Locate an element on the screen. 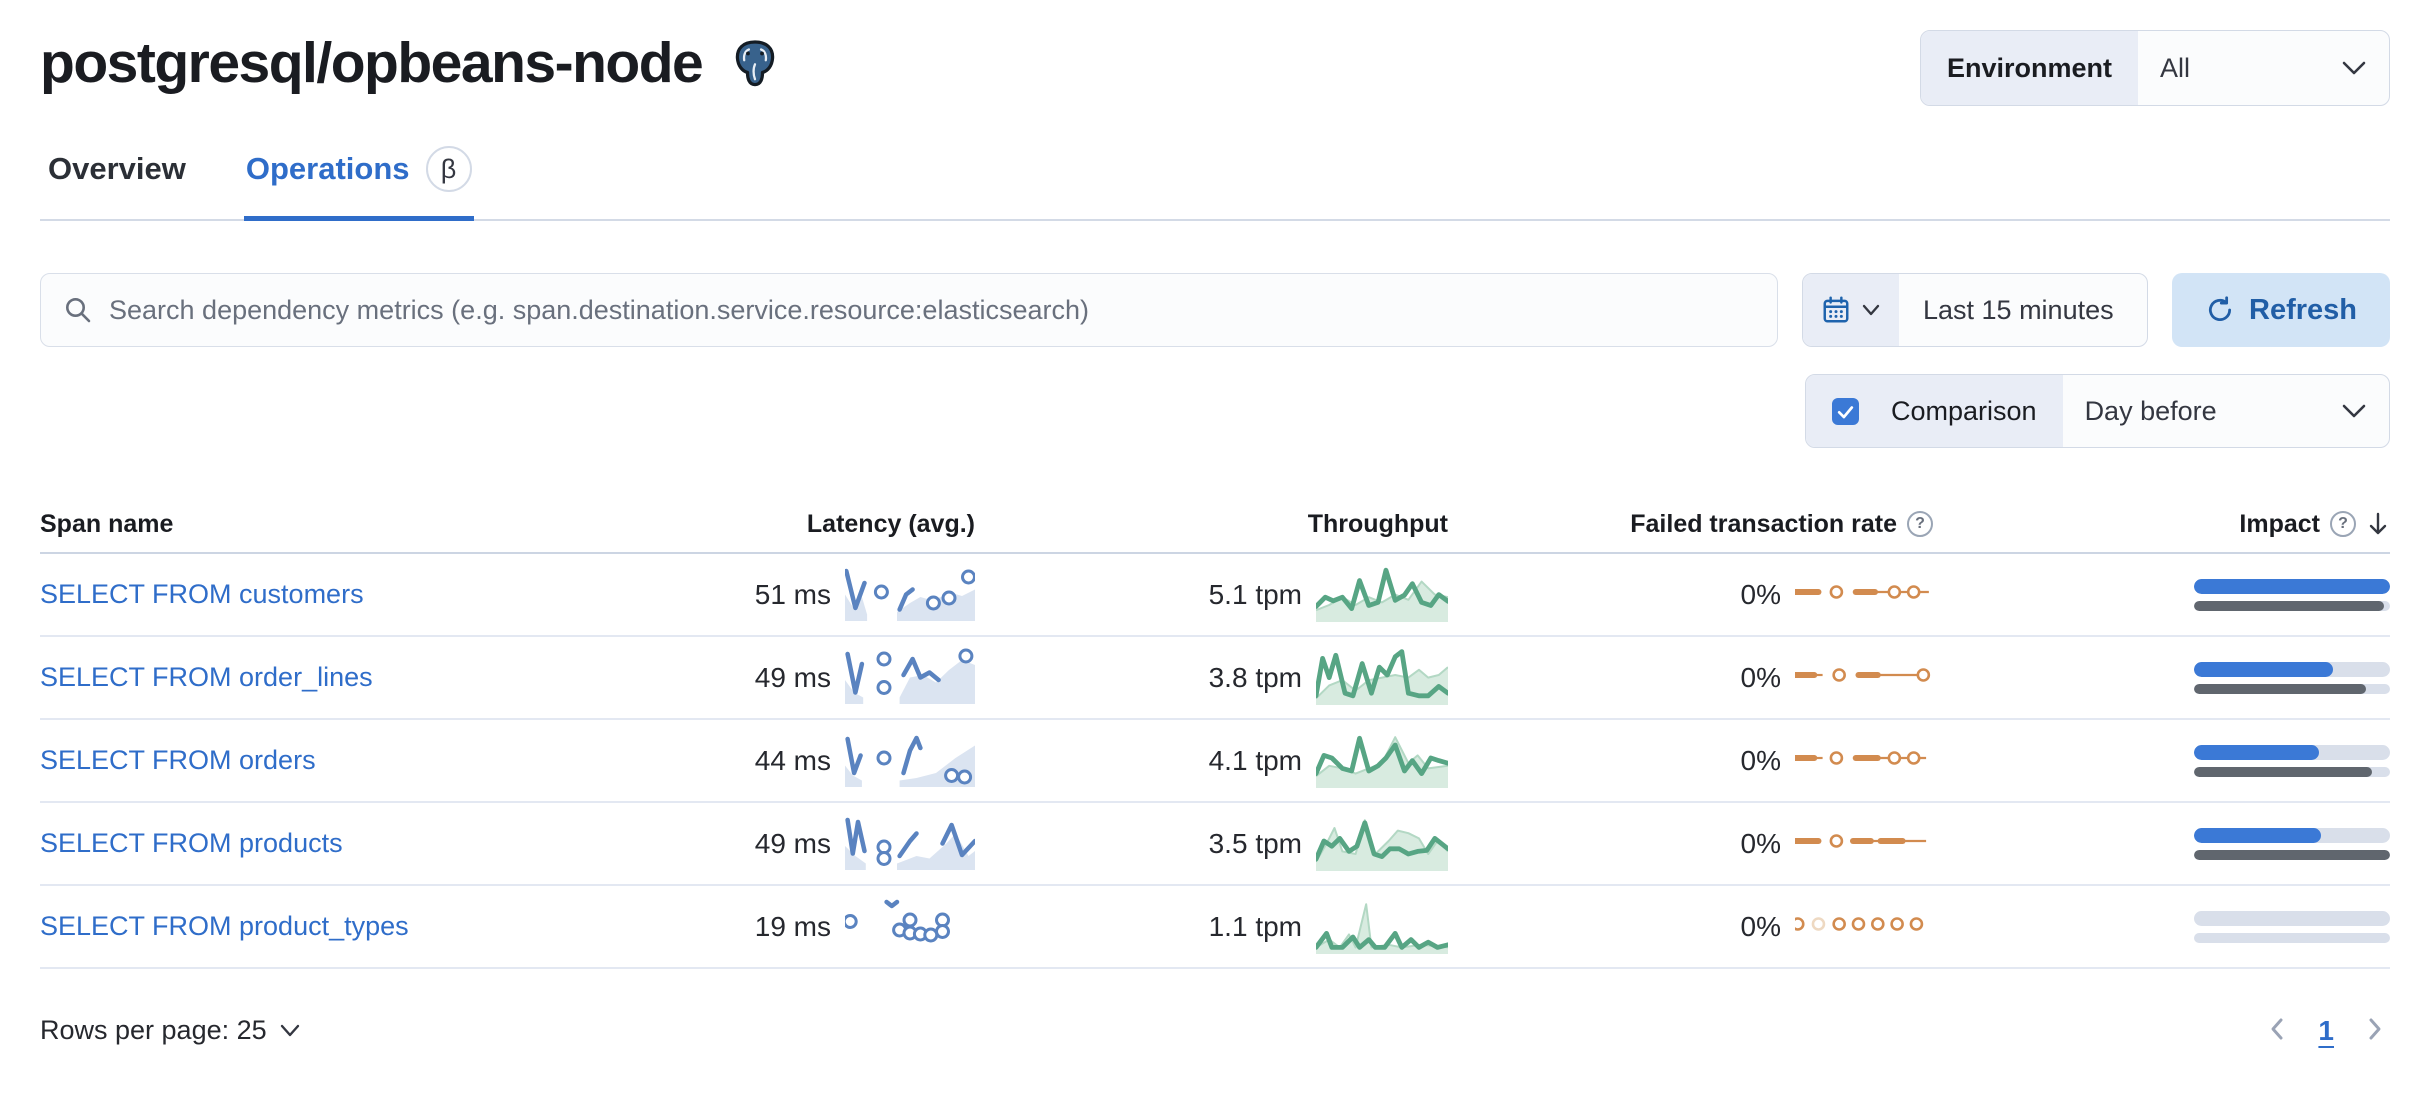  tab-bar: Overview Operations β is located at coordinates (1215, 178).